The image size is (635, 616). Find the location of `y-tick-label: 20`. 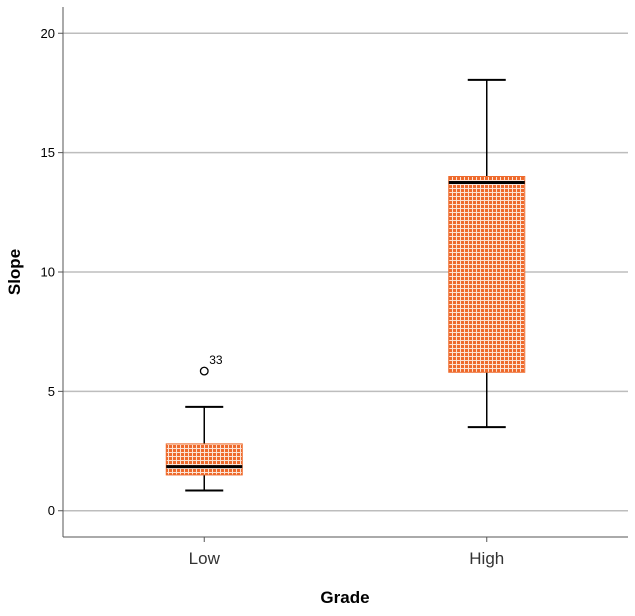

y-tick-label: 20 is located at coordinates (48, 33).